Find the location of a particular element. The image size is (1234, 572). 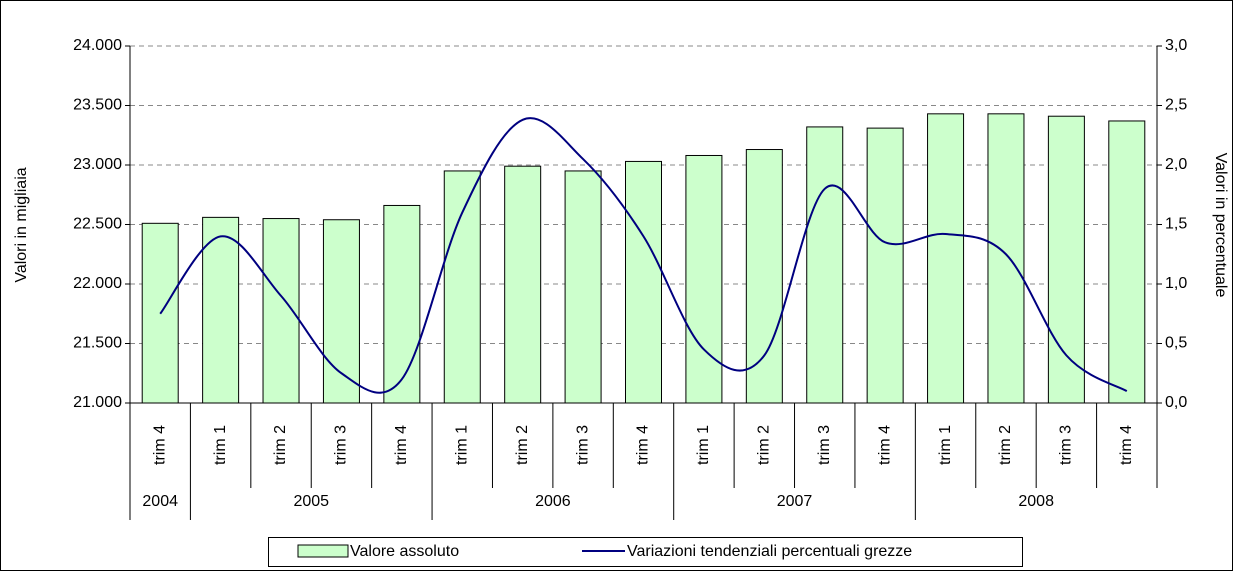

group-label: 2008 is located at coordinates (1036, 501).